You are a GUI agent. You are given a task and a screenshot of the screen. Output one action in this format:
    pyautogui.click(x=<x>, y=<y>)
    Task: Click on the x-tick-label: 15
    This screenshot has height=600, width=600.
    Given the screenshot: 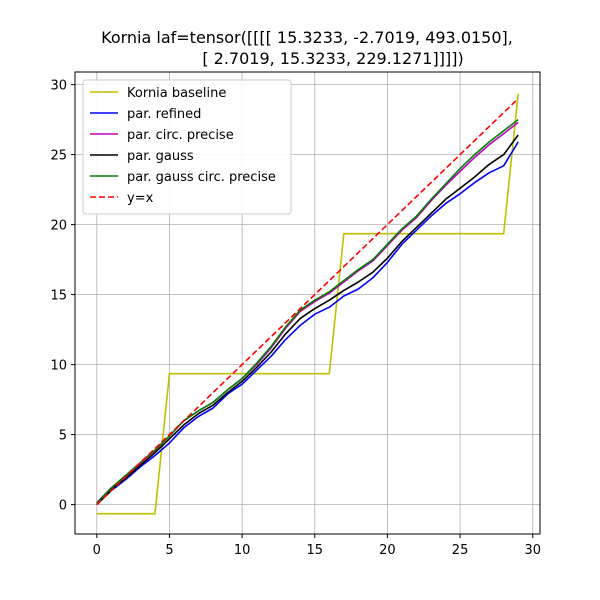 What is the action you would take?
    pyautogui.click(x=314, y=550)
    